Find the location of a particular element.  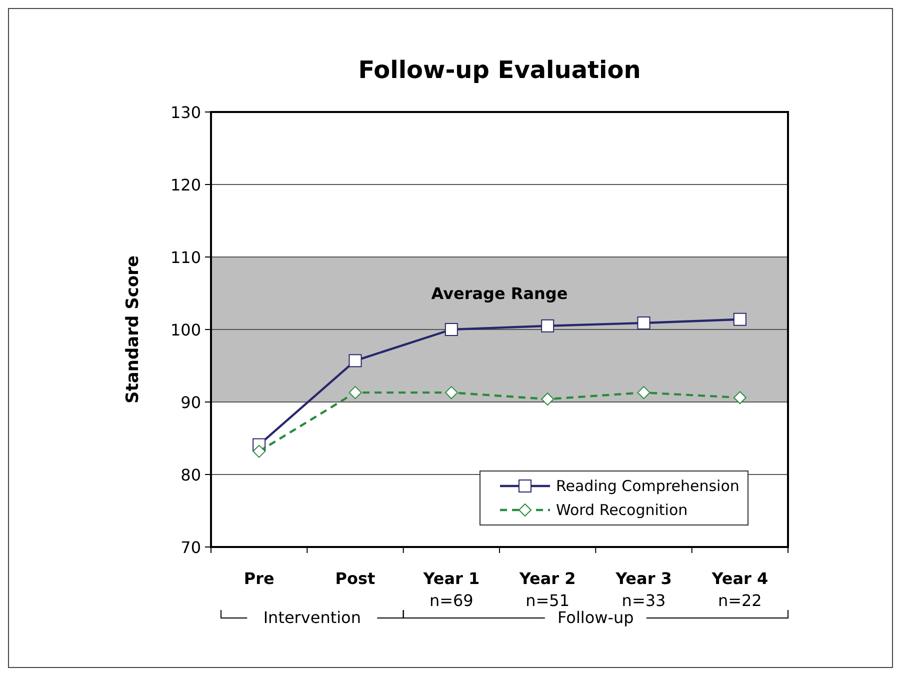

x-tick-label: Pre is located at coordinates (259, 578).